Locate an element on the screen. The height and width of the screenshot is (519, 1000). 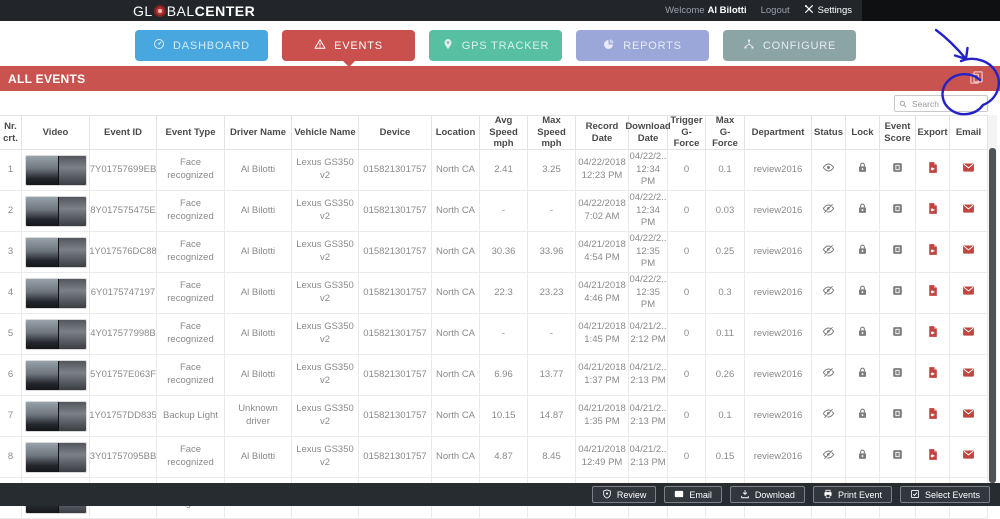
top-bar-right: Welcome Al Bilotti Logout Settings is located at coordinates (758, 10).